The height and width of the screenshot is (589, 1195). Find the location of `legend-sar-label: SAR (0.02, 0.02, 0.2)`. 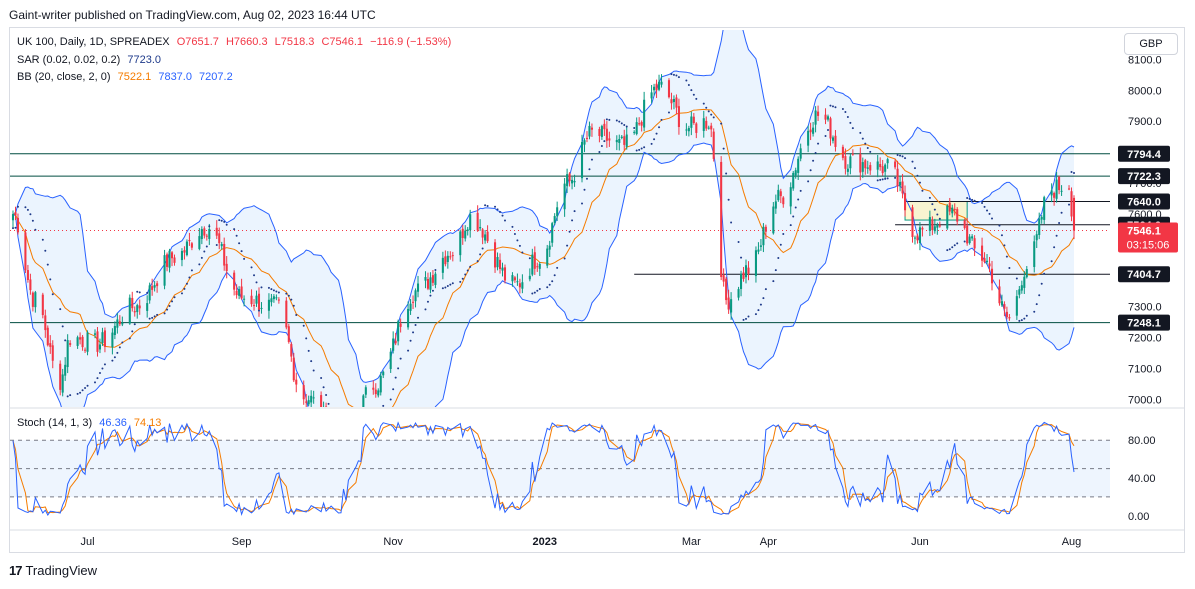

legend-sar-label: SAR (0.02, 0.02, 0.2) is located at coordinates (69, 60).